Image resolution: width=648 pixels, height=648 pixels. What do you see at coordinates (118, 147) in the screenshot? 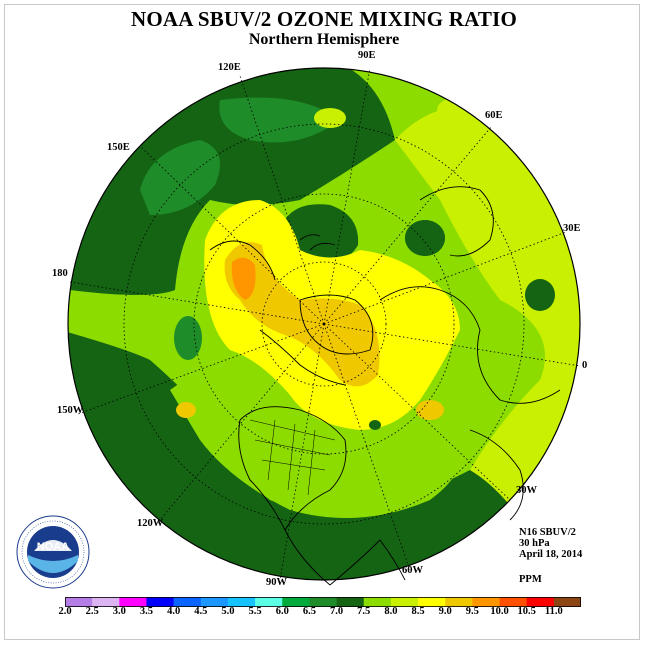
I see `lon-label-150e: 150E` at bounding box center [118, 147].